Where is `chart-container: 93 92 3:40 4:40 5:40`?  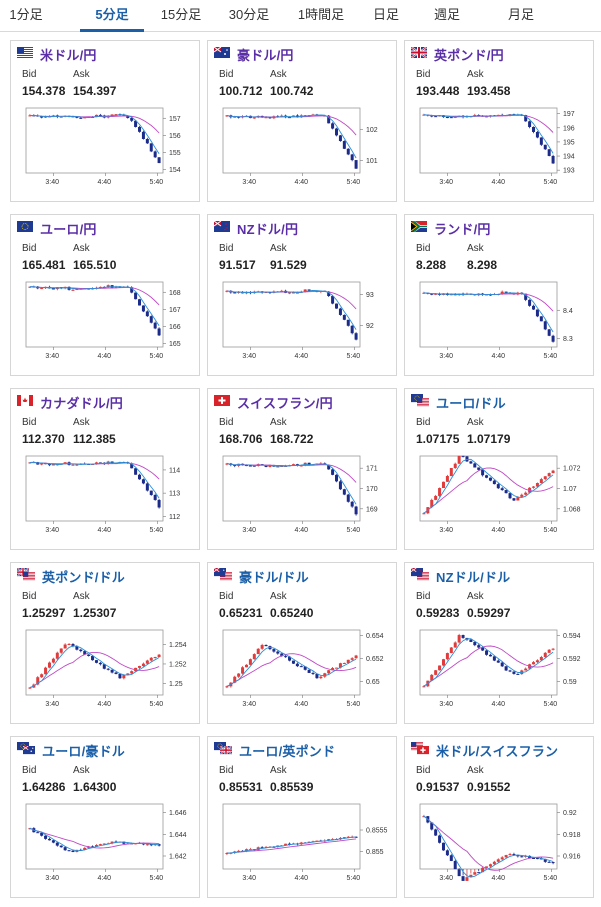
chart-container: 93 92 3:40 4:40 5:40 is located at coordinates (307, 322).